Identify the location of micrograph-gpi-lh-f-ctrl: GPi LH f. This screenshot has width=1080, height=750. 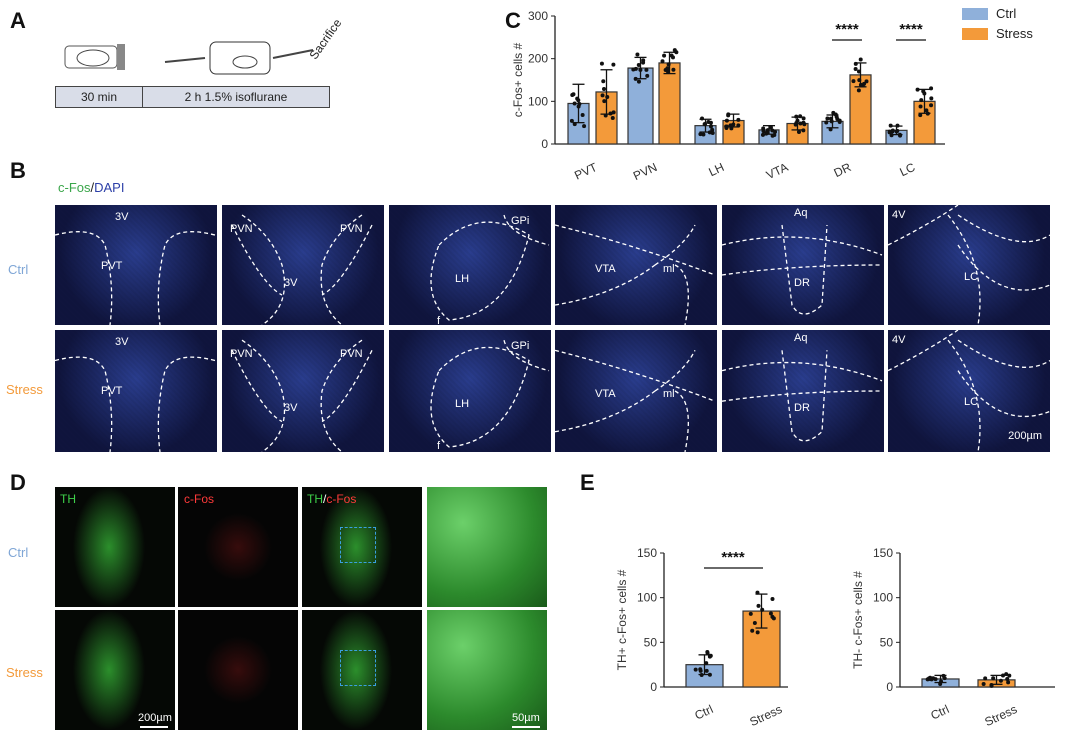
(470, 265).